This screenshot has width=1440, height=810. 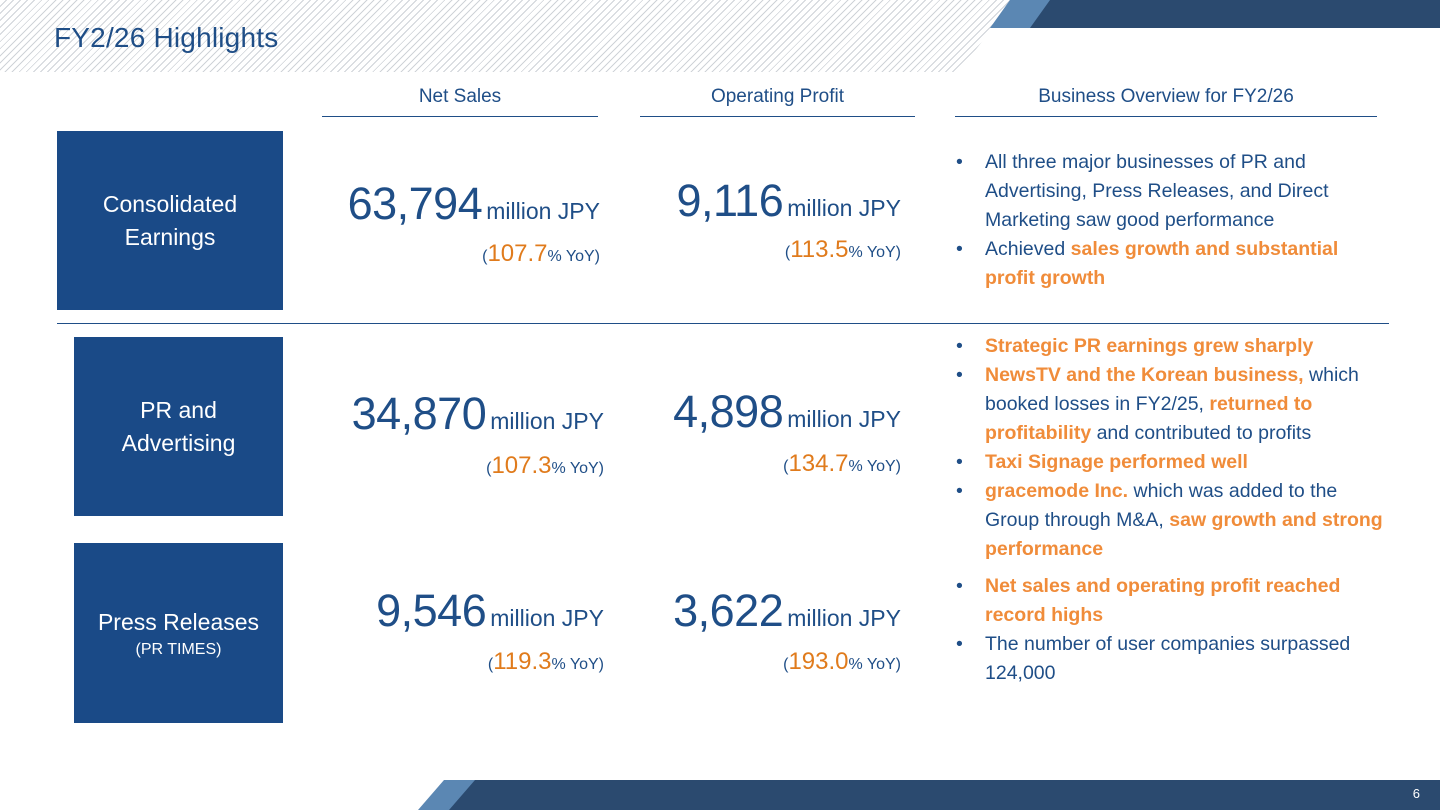 I want to click on consolidated-operating-profit-yoy: (113.5% YoY), so click(x=750, y=250).